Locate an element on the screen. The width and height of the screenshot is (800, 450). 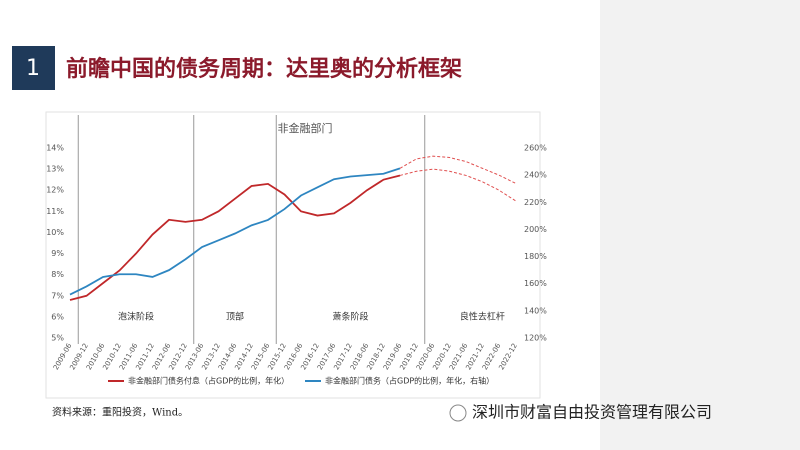
phase-label: 顶部 is located at coordinates (235, 317).